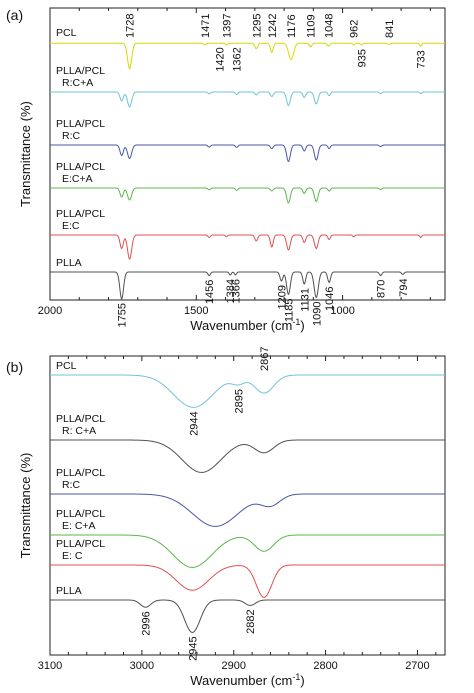 The image size is (474, 693). What do you see at coordinates (422, 59) in the screenshot?
I see `peak-annotation: 733` at bounding box center [422, 59].